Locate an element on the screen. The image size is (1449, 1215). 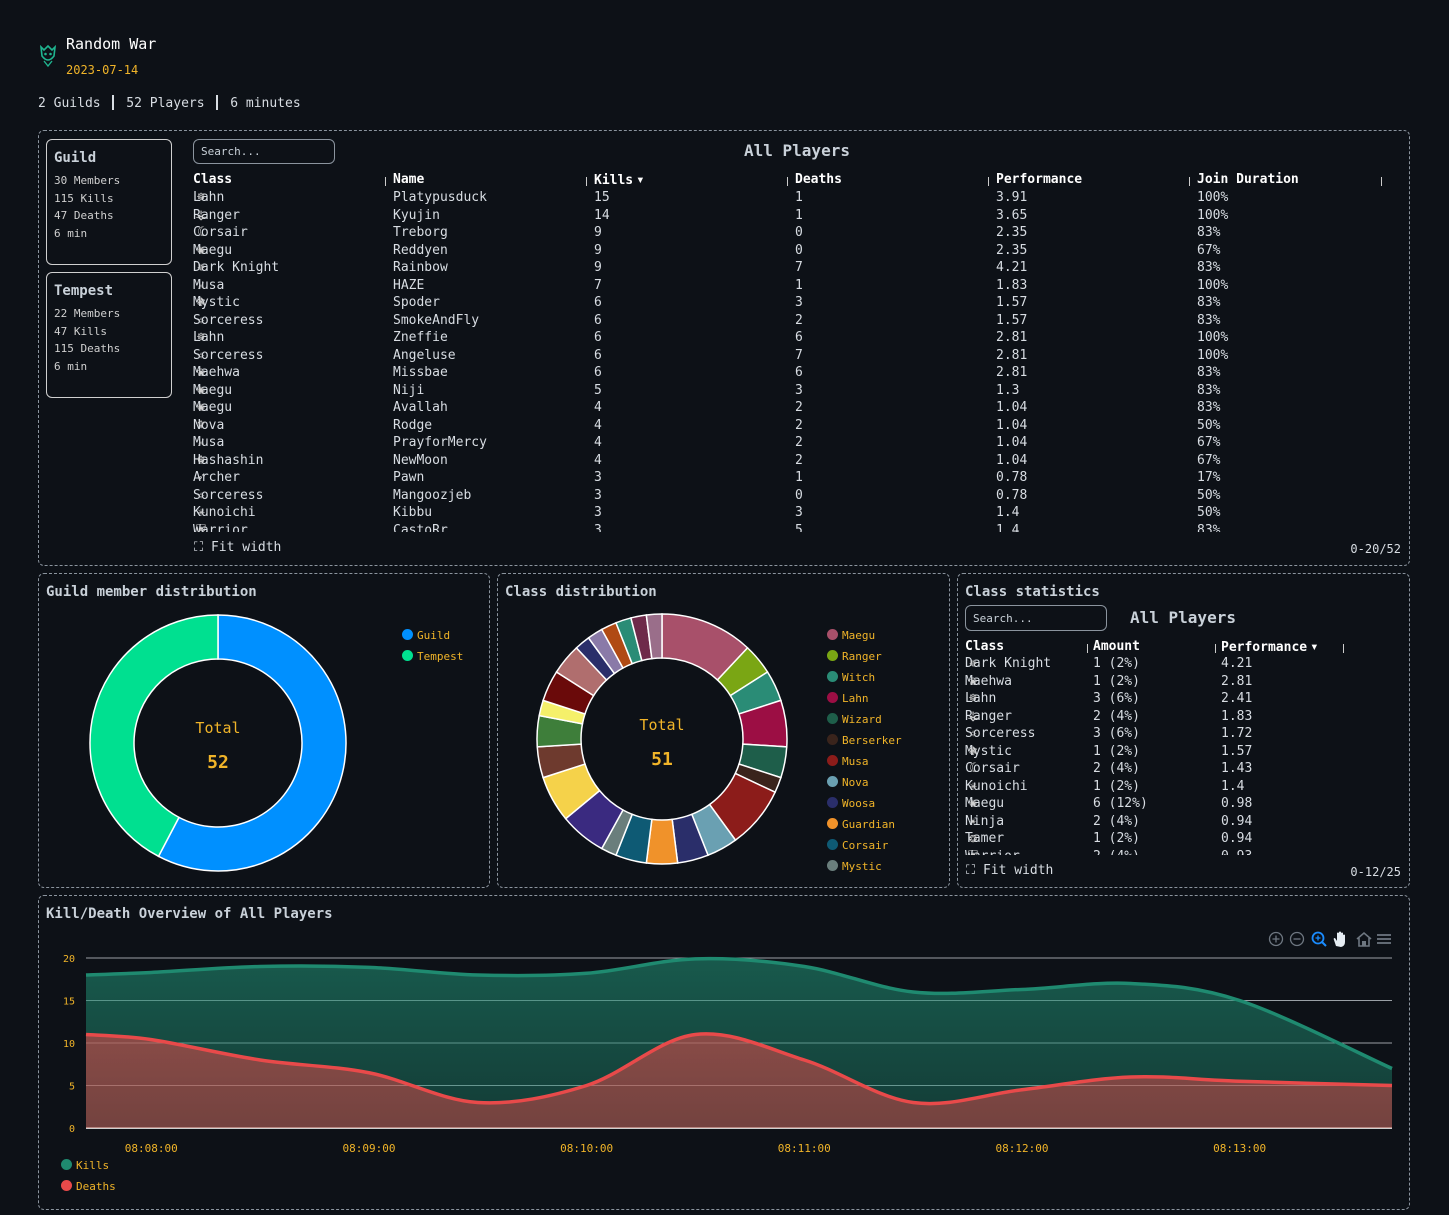
series-line-deaths is located at coordinates (739, 1069).